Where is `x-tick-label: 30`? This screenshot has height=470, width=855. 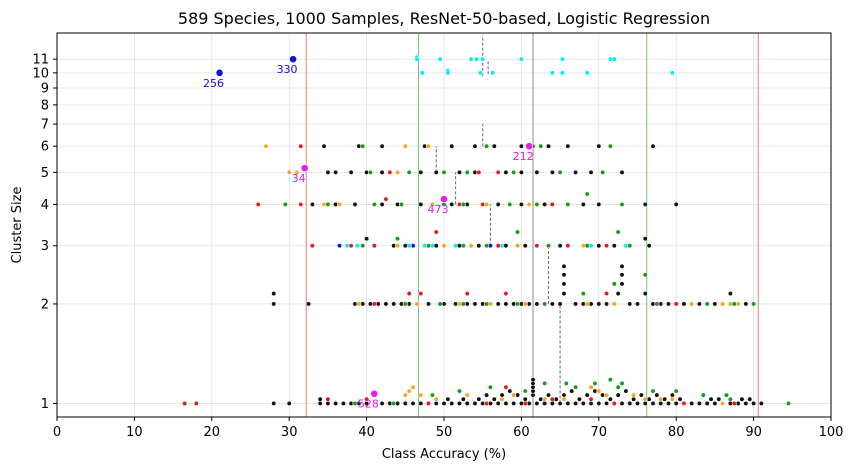
x-tick-label: 30 is located at coordinates (289, 432).